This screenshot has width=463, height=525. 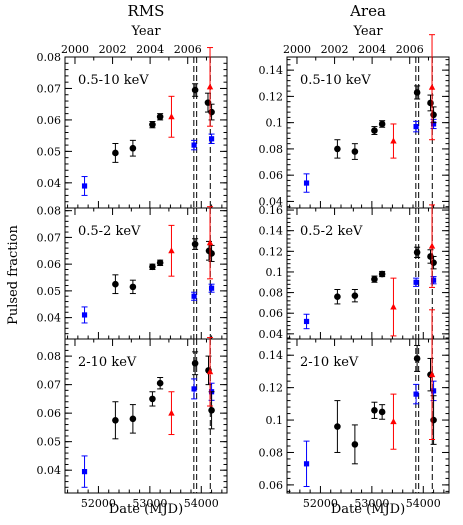 What do you see at coordinates (113, 49) in the screenshot?
I see `year-tick-label: 2002` at bounding box center [113, 49].